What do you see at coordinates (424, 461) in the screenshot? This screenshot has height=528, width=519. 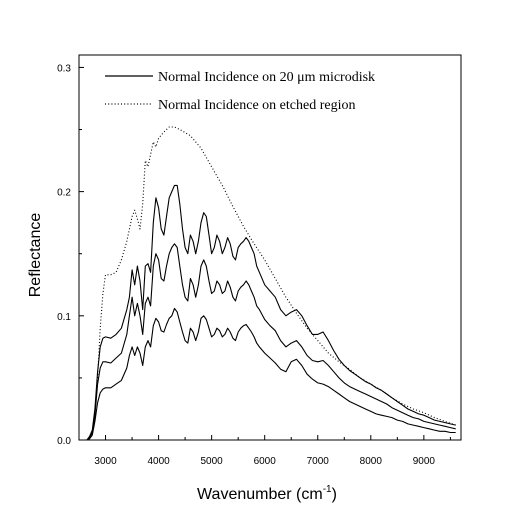 I see `x-tick-label-9000: 9000` at bounding box center [424, 461].